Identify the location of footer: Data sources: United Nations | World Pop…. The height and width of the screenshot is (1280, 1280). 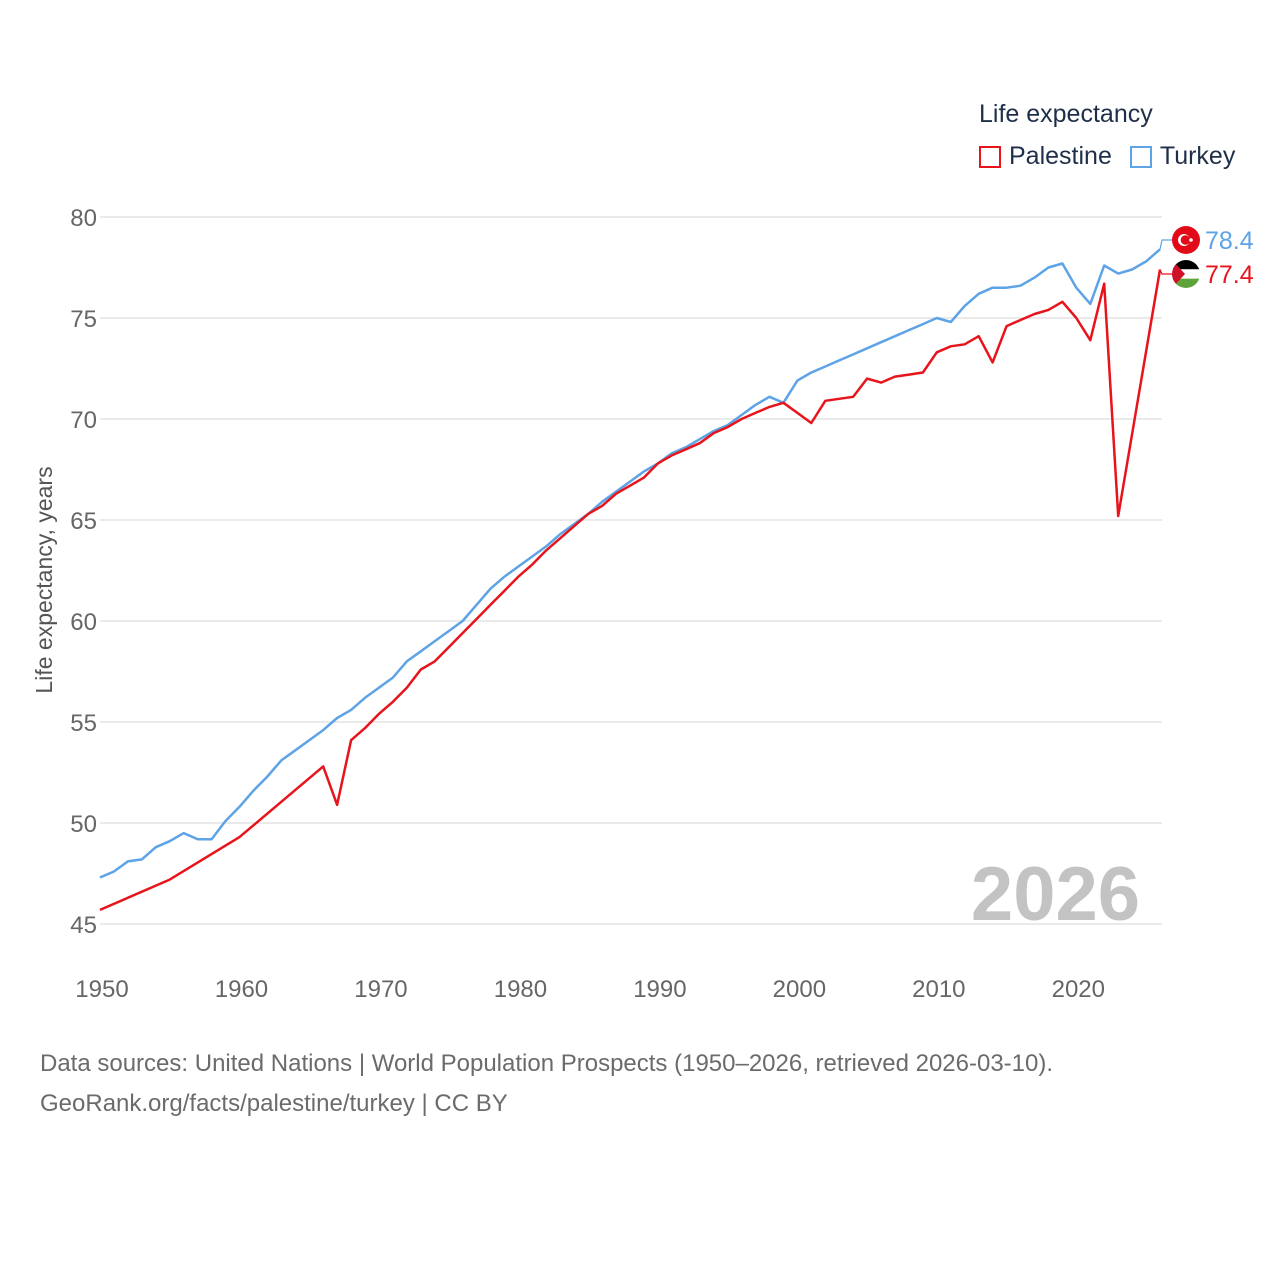
(546, 1084).